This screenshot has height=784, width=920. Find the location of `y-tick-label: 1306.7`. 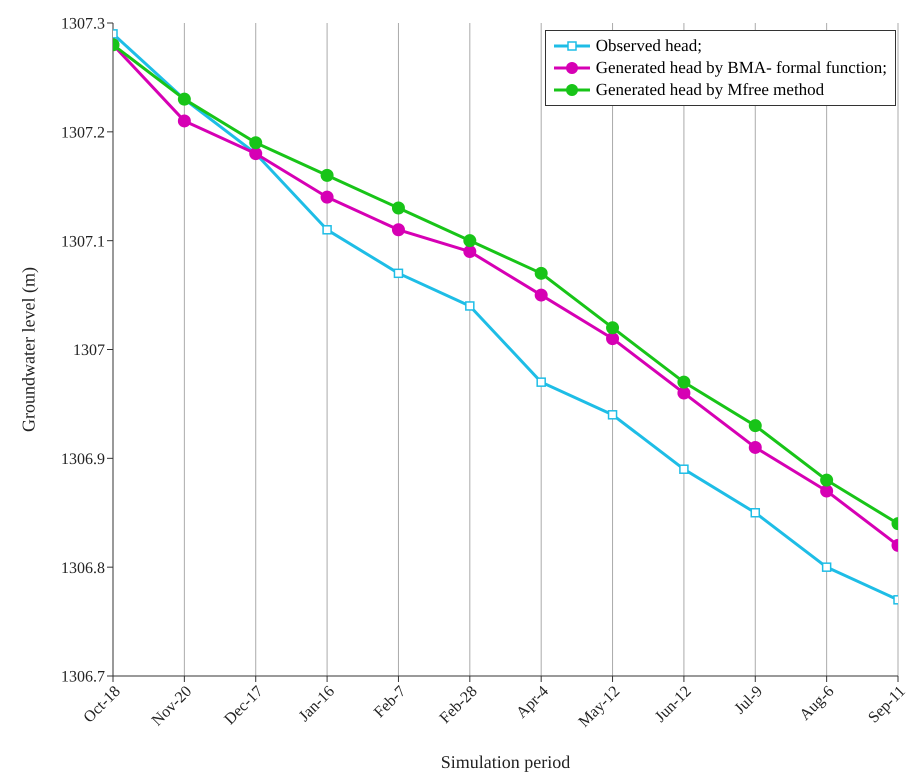

y-tick-label: 1306.7 is located at coordinates (83, 677).